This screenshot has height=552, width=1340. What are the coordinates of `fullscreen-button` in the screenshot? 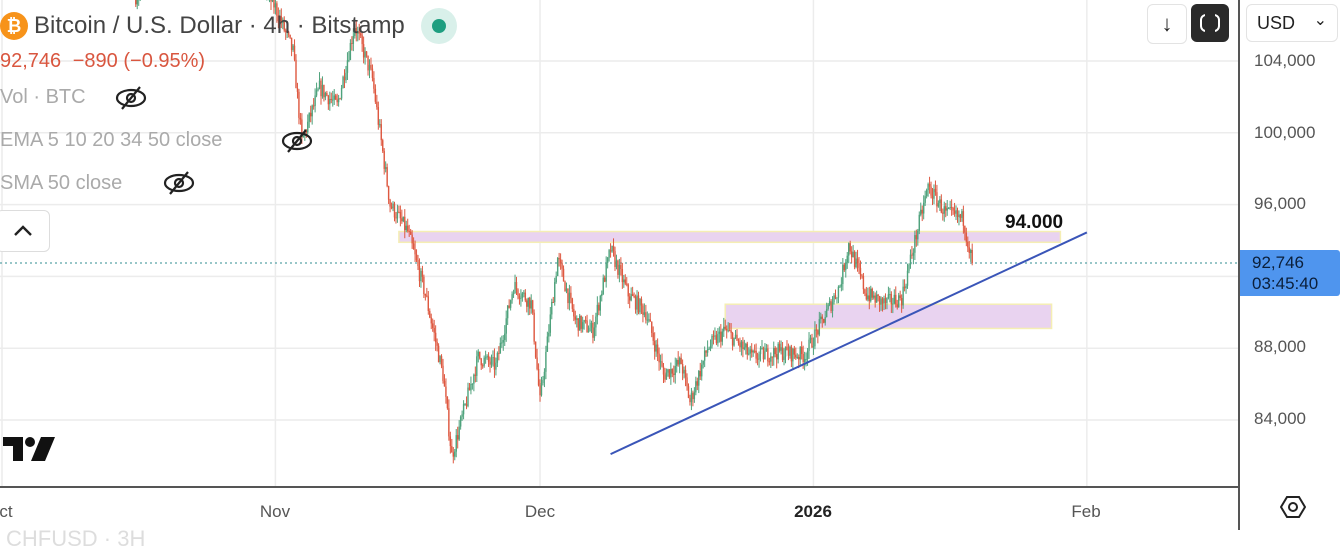 It's located at (1210, 23).